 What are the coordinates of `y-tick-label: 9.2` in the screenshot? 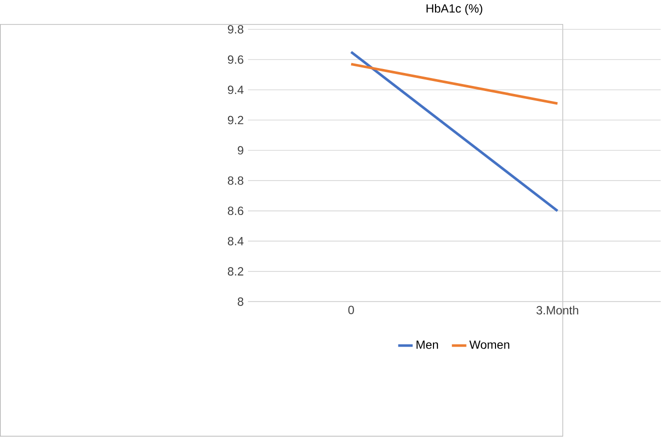 It's located at (236, 120).